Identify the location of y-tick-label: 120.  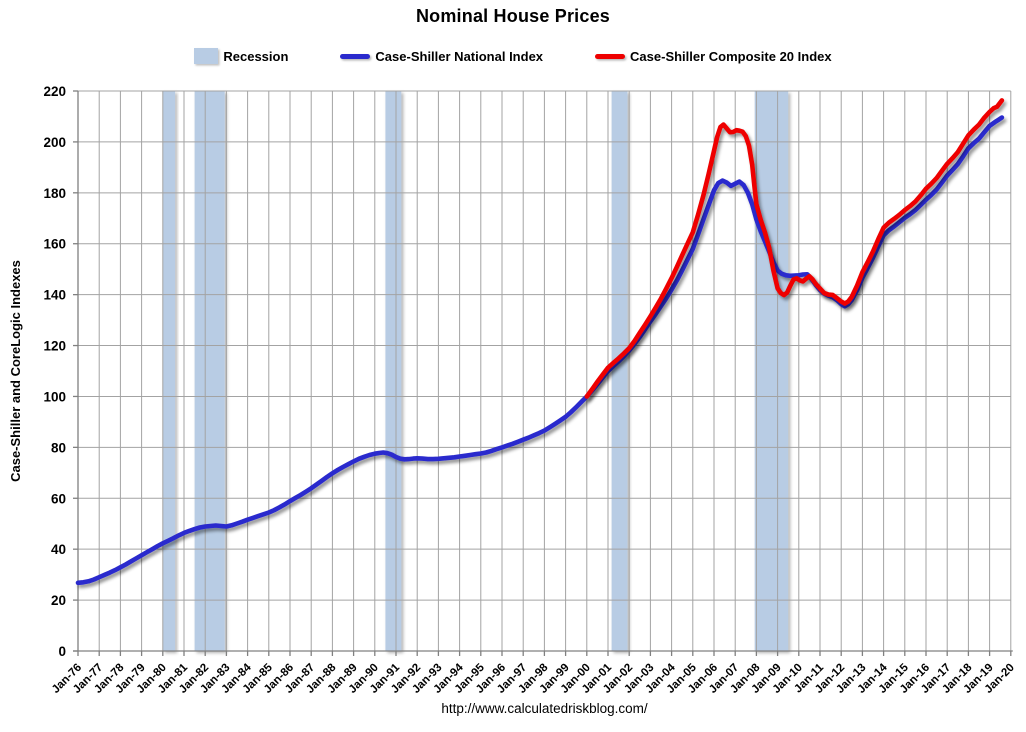
(54, 346).